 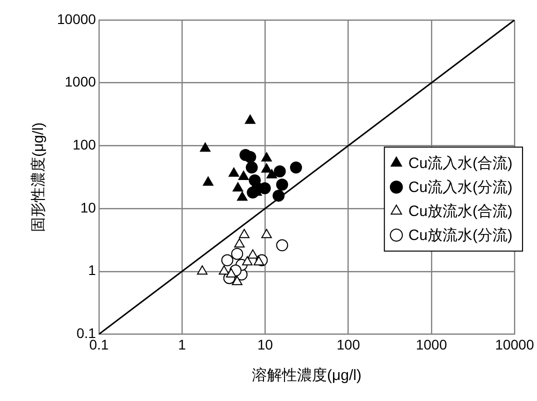 I want to click on x-tick-label: 1000, so click(x=432, y=344).